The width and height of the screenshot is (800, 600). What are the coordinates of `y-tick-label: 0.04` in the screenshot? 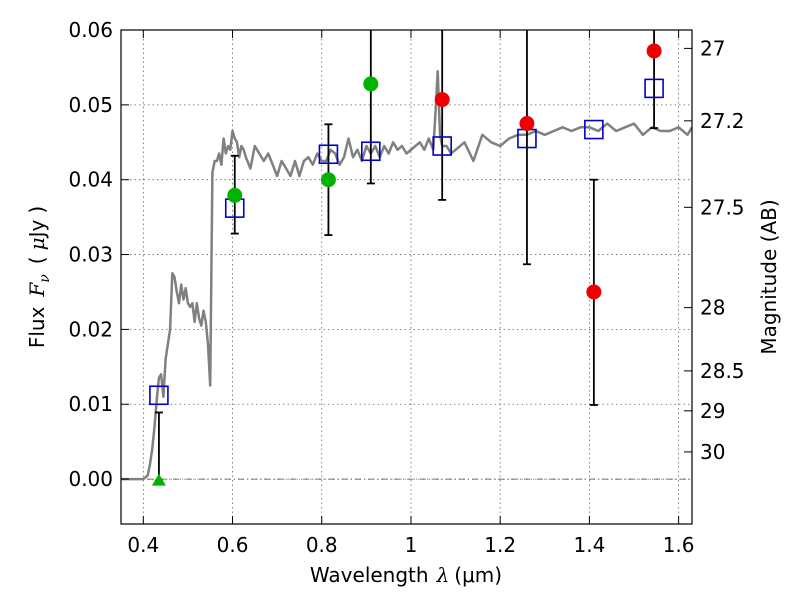 It's located at (90, 180).